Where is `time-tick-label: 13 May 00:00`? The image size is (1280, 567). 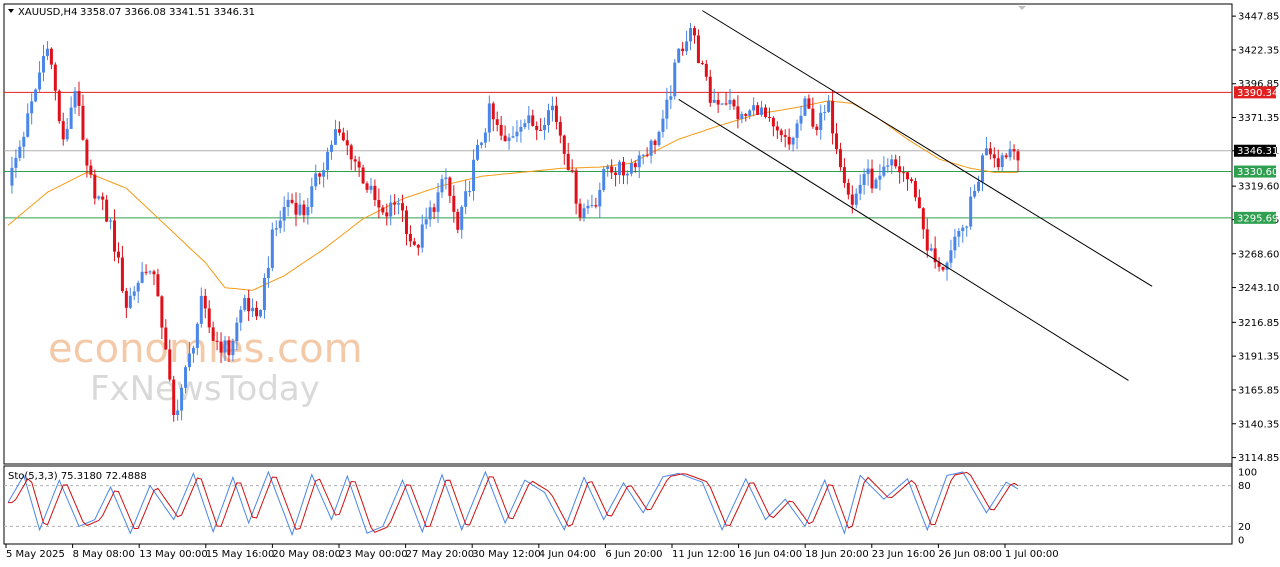 time-tick-label: 13 May 00:00 is located at coordinates (173, 554).